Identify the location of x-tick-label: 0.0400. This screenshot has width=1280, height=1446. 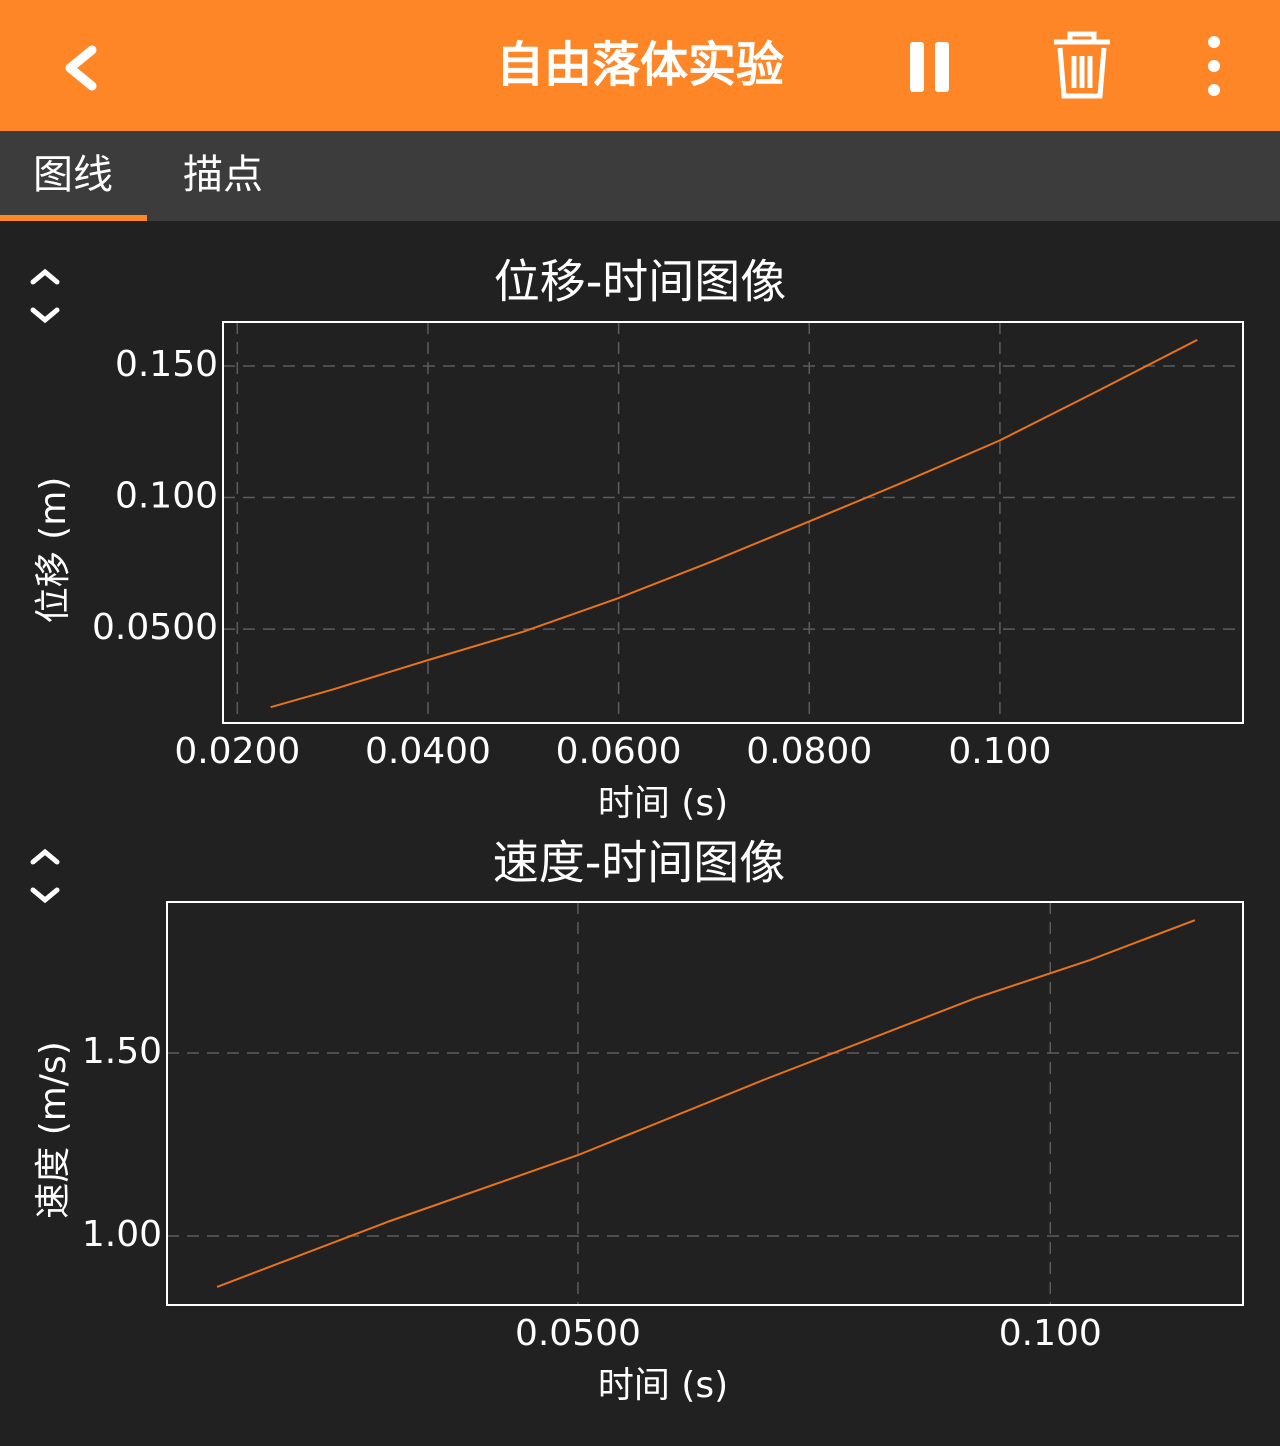
(428, 751).